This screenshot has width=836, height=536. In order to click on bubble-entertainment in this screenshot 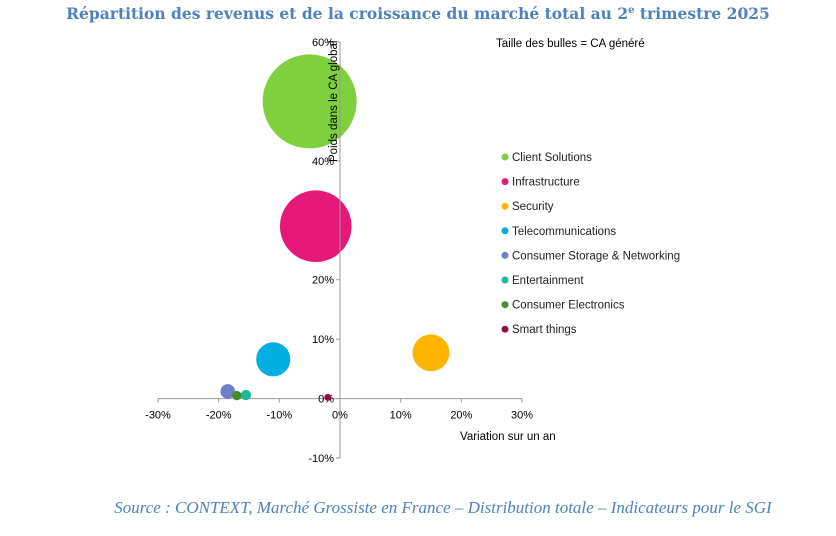, I will do `click(246, 395)`.